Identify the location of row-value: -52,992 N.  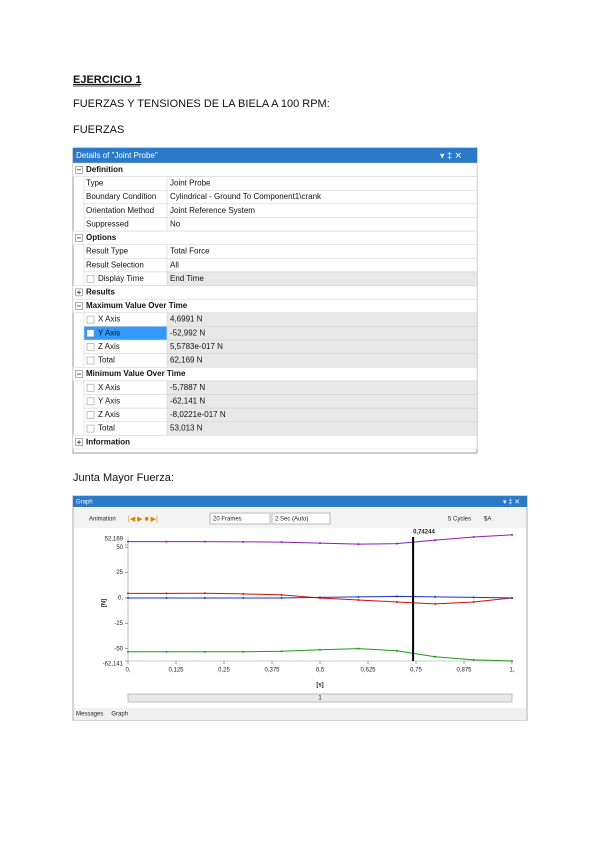
(187, 332).